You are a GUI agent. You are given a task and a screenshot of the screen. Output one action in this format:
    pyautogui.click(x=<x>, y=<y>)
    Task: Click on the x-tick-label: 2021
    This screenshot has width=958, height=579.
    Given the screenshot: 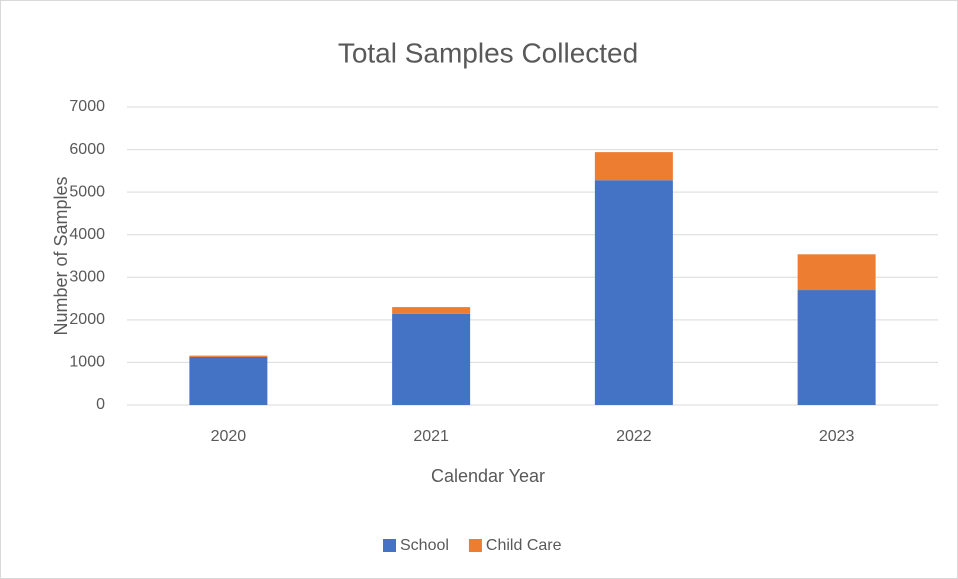 What is the action you would take?
    pyautogui.click(x=431, y=436)
    